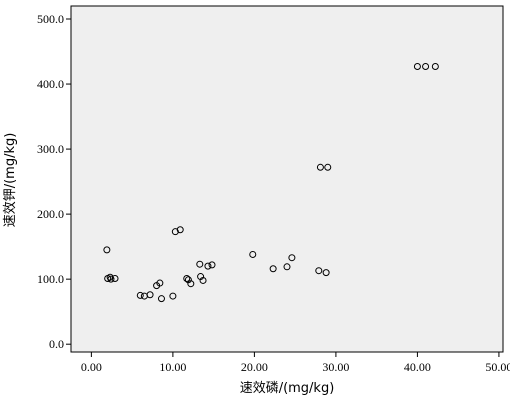 This screenshot has width=510, height=401. I want to click on y-axis-title: 速效钾/(mg/kg), so click(10, 180).